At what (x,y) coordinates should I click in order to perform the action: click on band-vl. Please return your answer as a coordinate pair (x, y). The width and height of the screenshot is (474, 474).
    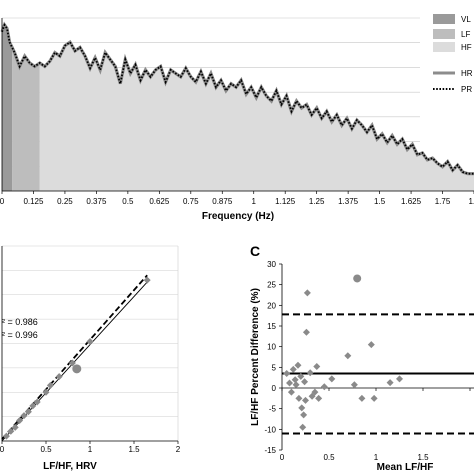
    Looking at the image, I should click on (7, 108).